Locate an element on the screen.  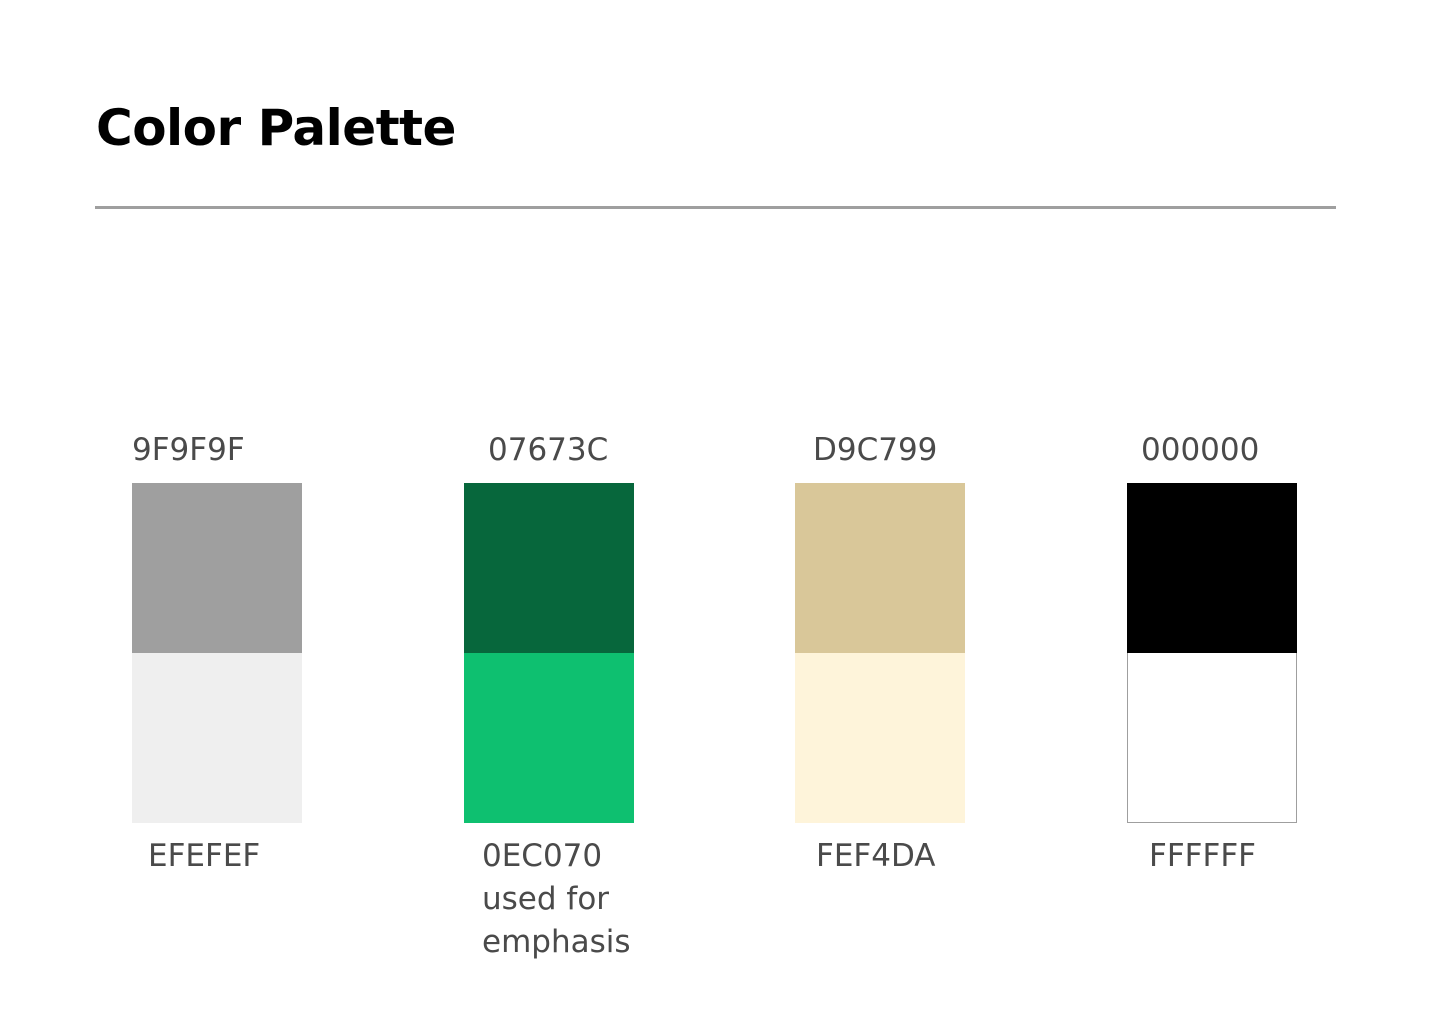
primary-hex-label: 07673C is located at coordinates (548, 450).